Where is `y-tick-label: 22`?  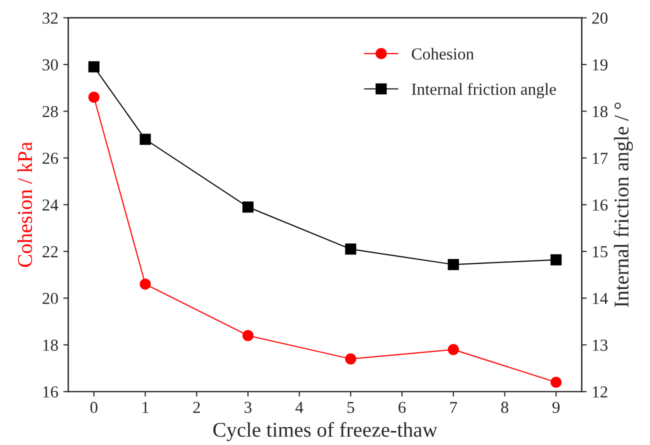 y-tick-label: 22 is located at coordinates (50, 252).